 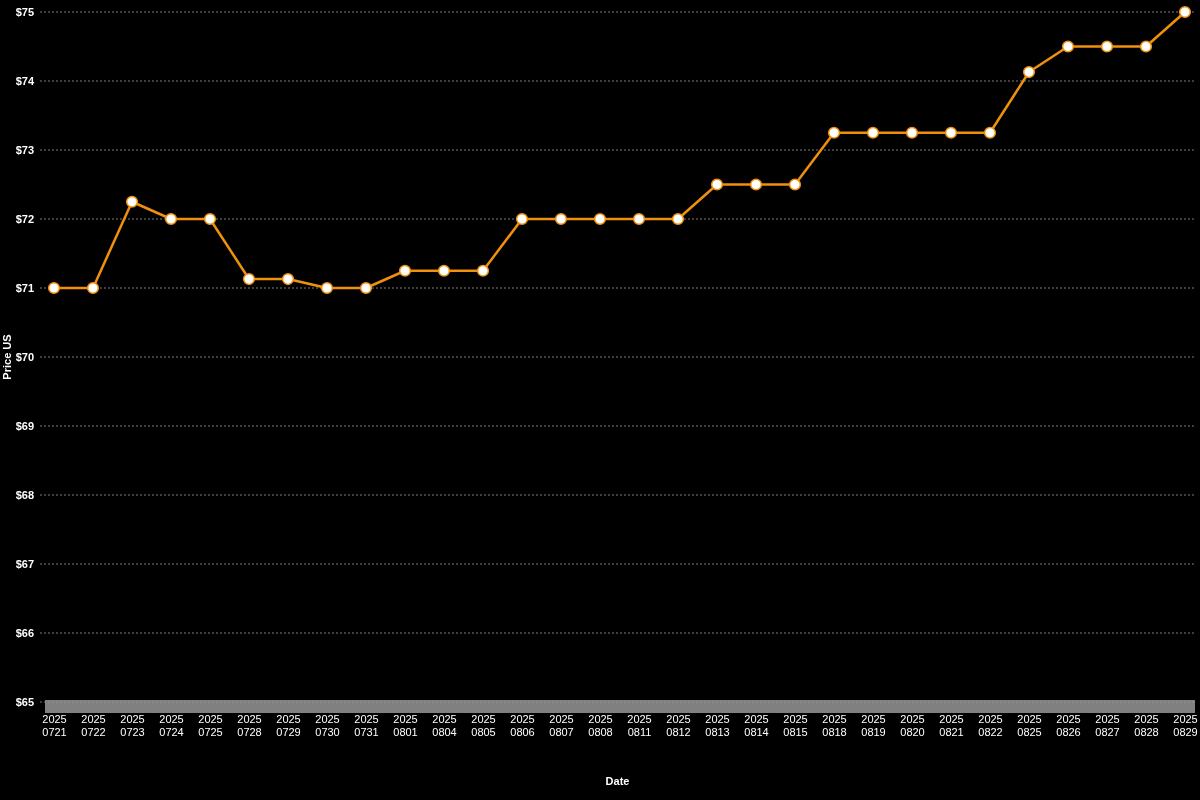 What do you see at coordinates (24, 357) in the screenshot?
I see `y-tick-label: $70` at bounding box center [24, 357].